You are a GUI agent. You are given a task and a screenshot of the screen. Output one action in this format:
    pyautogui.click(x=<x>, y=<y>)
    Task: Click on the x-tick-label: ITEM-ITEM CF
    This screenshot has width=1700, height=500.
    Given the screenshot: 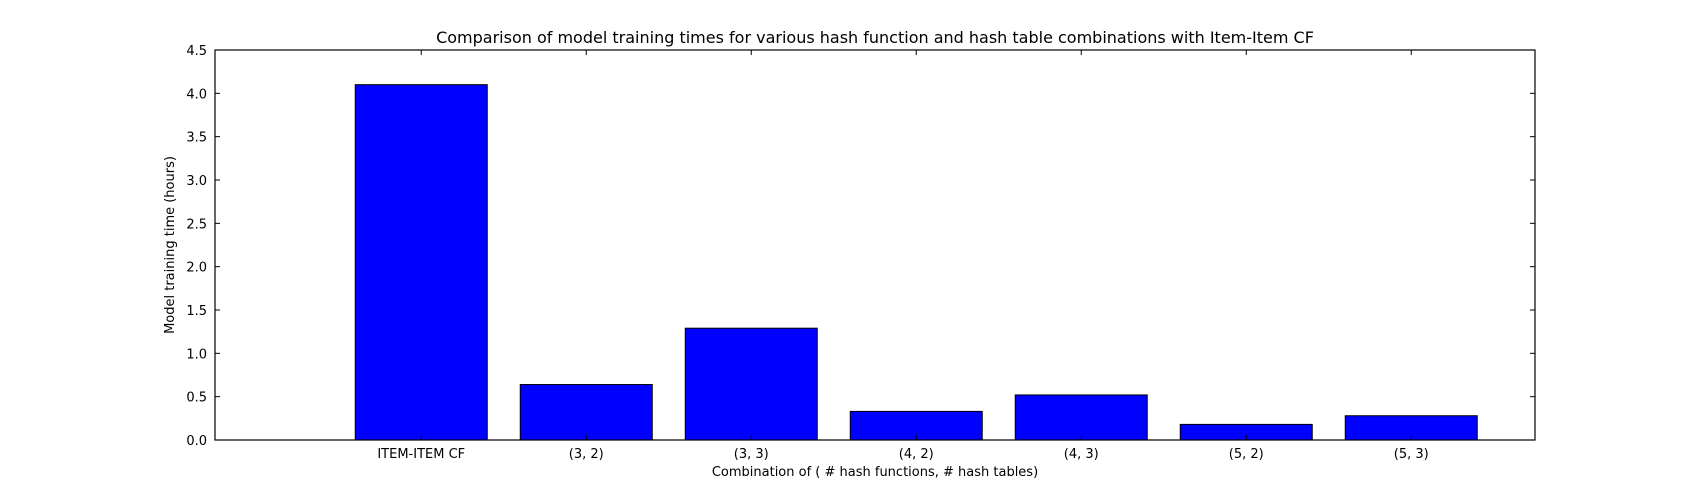 What is the action you would take?
    pyautogui.click(x=421, y=454)
    